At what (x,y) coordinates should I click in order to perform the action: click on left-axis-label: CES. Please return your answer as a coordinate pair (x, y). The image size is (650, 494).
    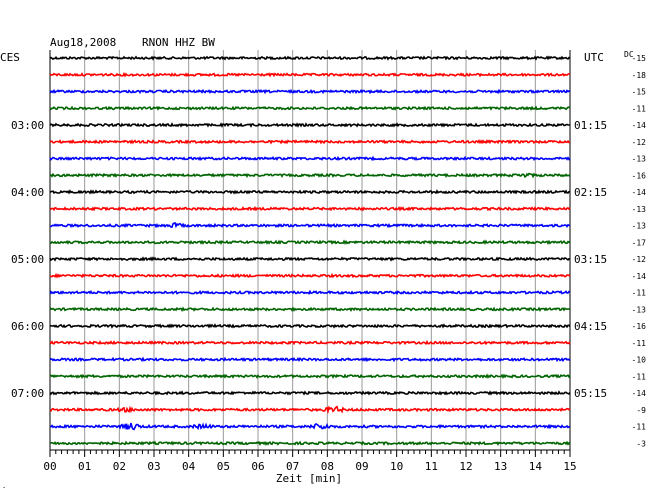
    Looking at the image, I should click on (10, 57).